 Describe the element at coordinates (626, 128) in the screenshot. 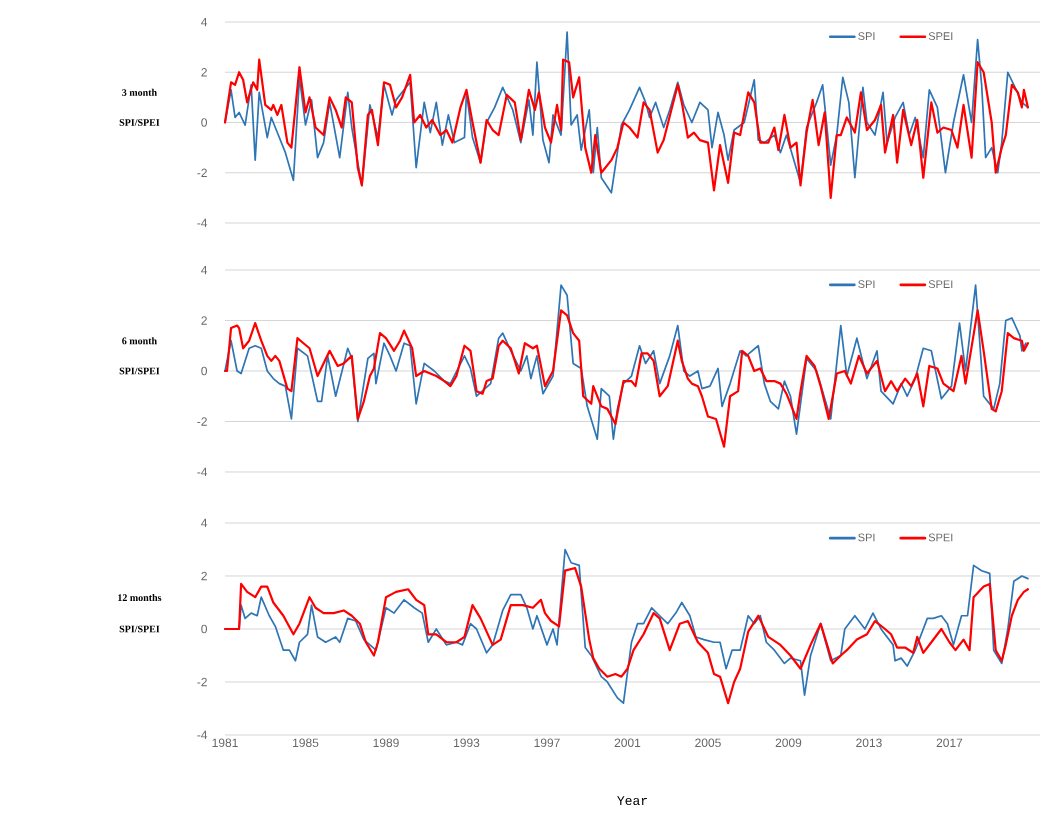

I see `line-series` at that location.